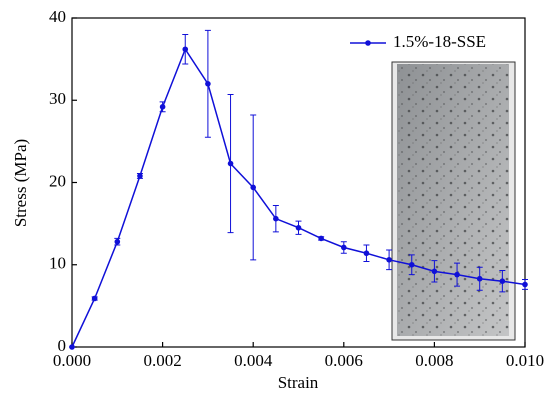 The width and height of the screenshot is (553, 403). I want to click on legend-label: 1.5%-18-SSE, so click(439, 41).